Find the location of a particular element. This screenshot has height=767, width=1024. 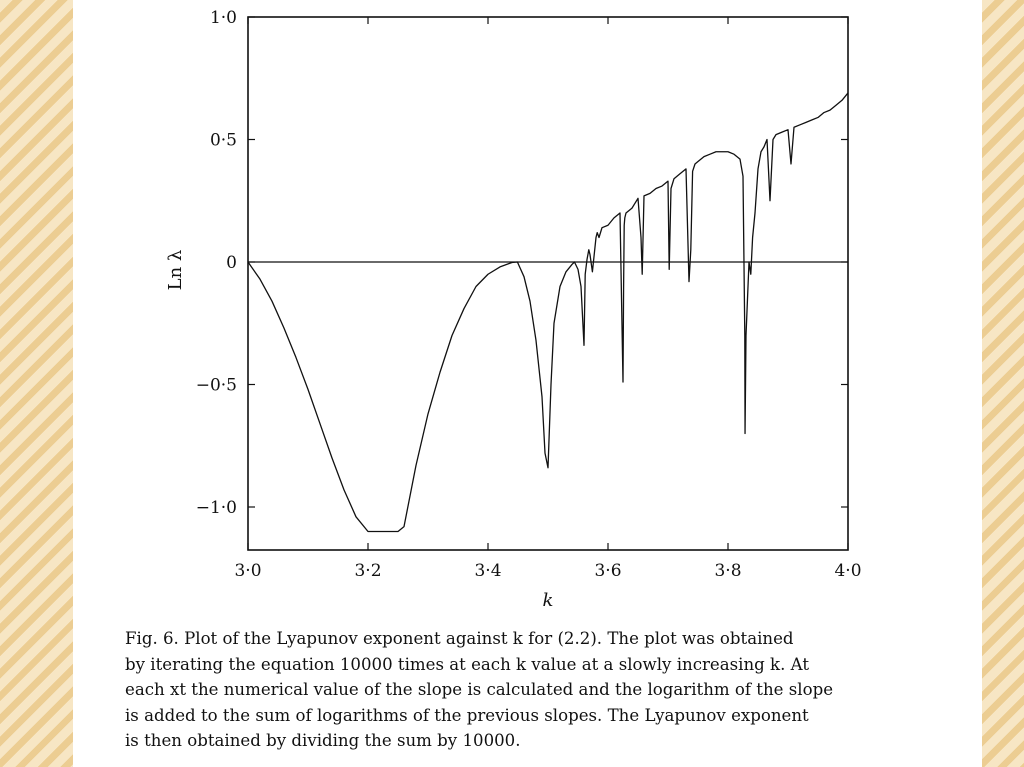

y-tick-label: −1·0 is located at coordinates (216, 508).